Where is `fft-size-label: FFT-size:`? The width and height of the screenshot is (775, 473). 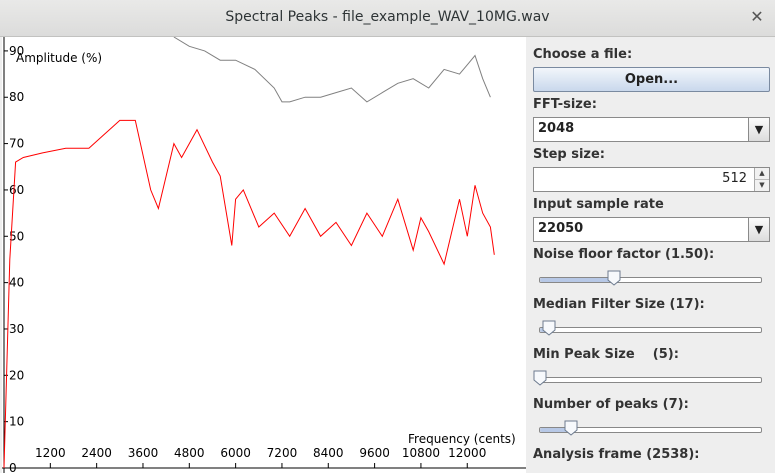
fft-size-label: FFT-size: is located at coordinates (565, 104).